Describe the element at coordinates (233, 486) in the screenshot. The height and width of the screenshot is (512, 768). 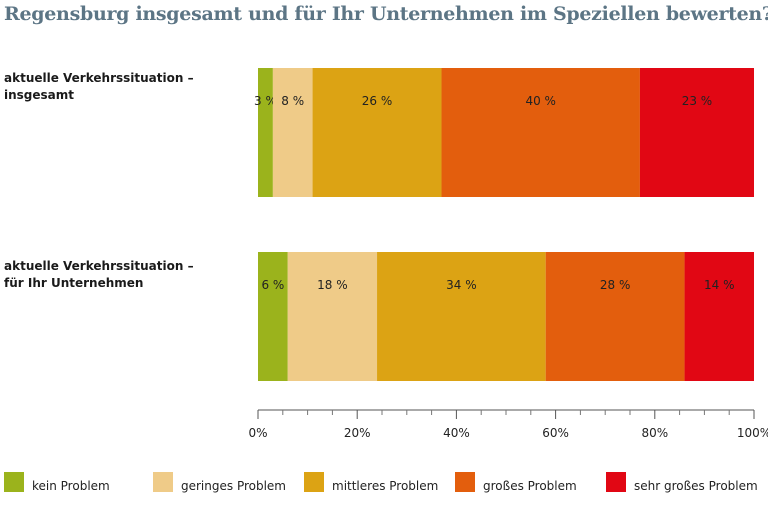
I see `legend-label: geringes Problem` at that location.